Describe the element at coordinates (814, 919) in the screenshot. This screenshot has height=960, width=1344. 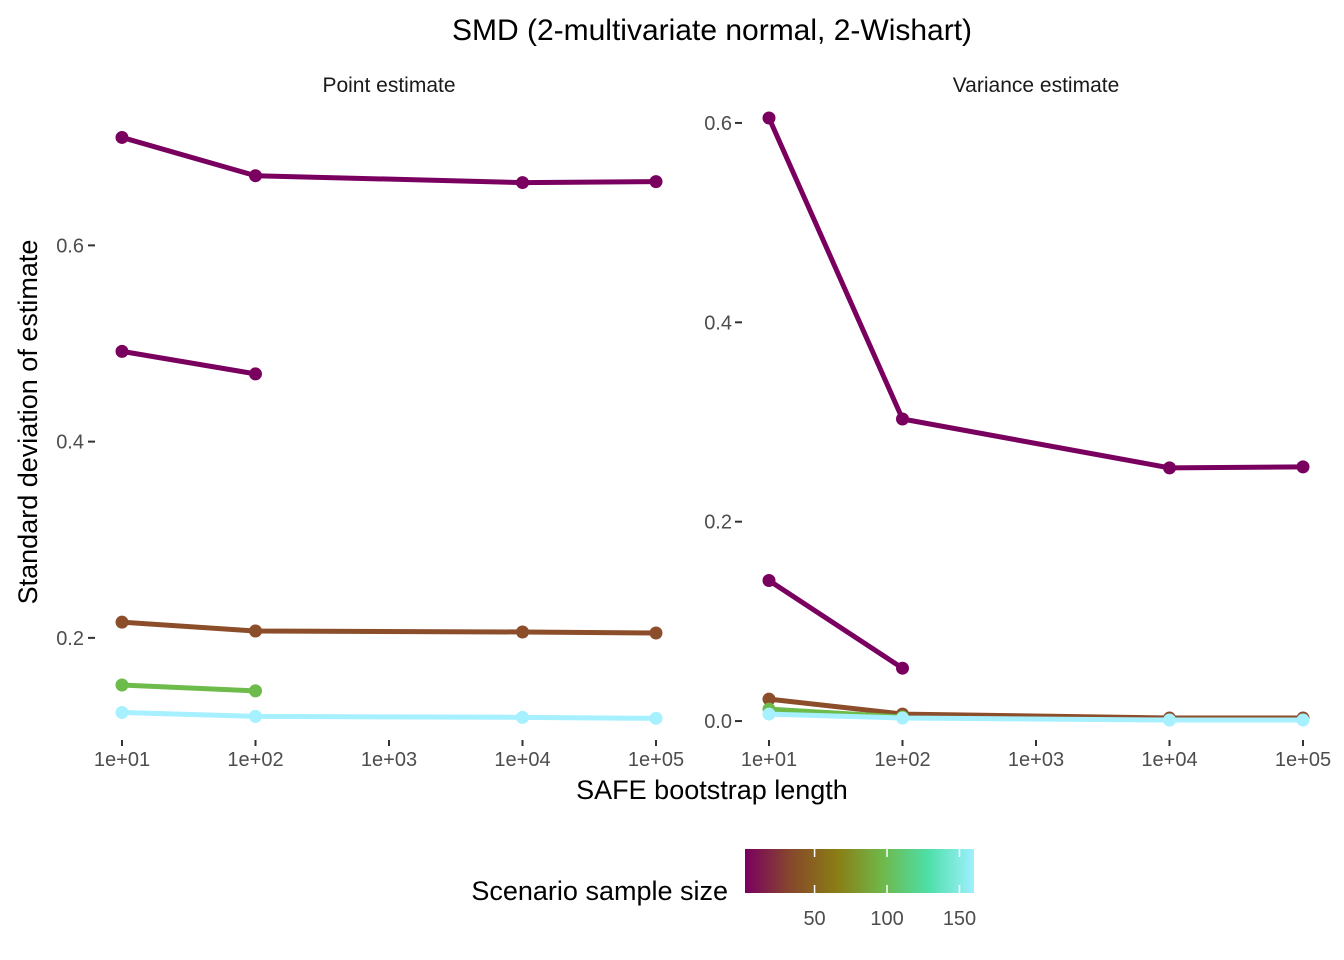
I see `legend-tick-label: 50` at that location.